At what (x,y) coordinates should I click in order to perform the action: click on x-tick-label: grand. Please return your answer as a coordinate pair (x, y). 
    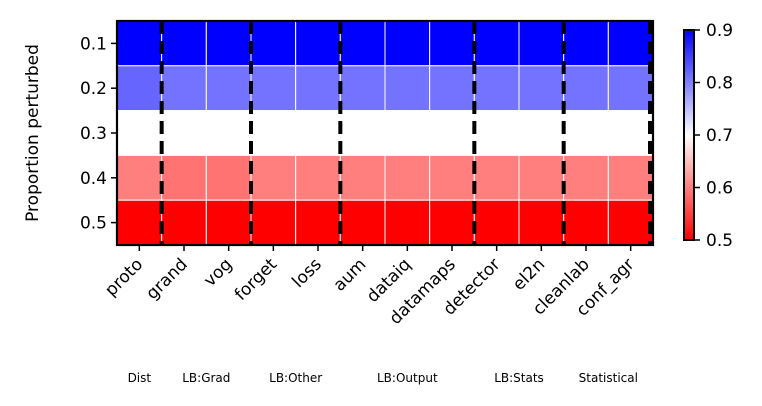
    Looking at the image, I should click on (166, 279).